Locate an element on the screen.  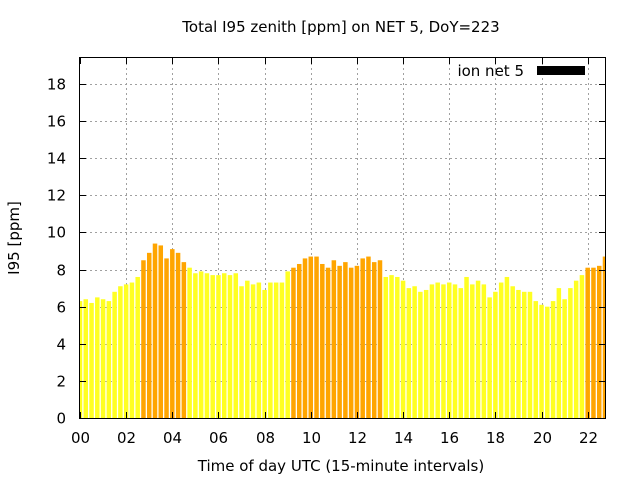
y-tick-label: 10 is located at coordinates (56, 233).